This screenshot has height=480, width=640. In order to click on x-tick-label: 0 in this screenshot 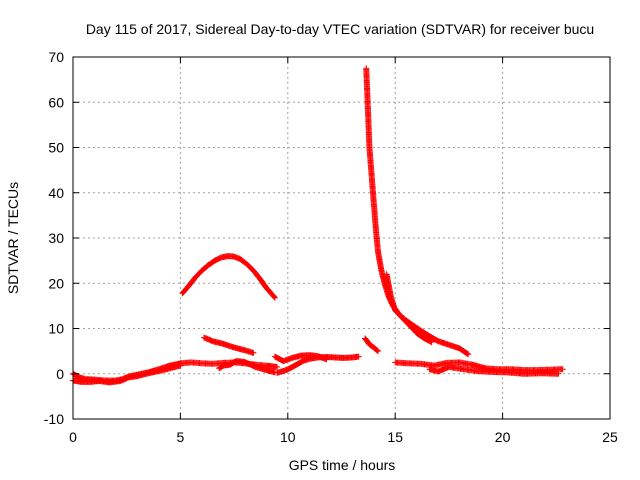, I will do `click(73, 437)`.